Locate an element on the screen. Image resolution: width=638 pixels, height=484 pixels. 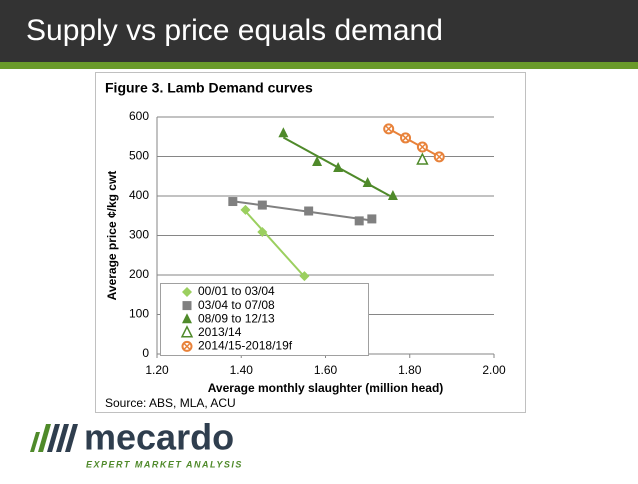
y-tick-label: 600 is located at coordinates (139, 116).